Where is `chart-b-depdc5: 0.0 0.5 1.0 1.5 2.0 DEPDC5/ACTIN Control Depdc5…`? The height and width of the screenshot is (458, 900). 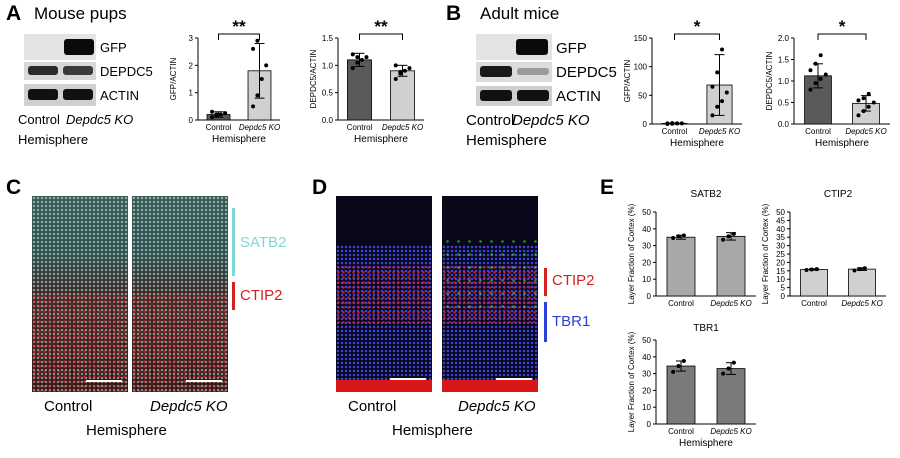 chart-b-depdc5: 0.0 0.5 1.0 1.5 2.0 DEPDC5/ACTIN Control Depdc5… is located at coordinates (827, 83).